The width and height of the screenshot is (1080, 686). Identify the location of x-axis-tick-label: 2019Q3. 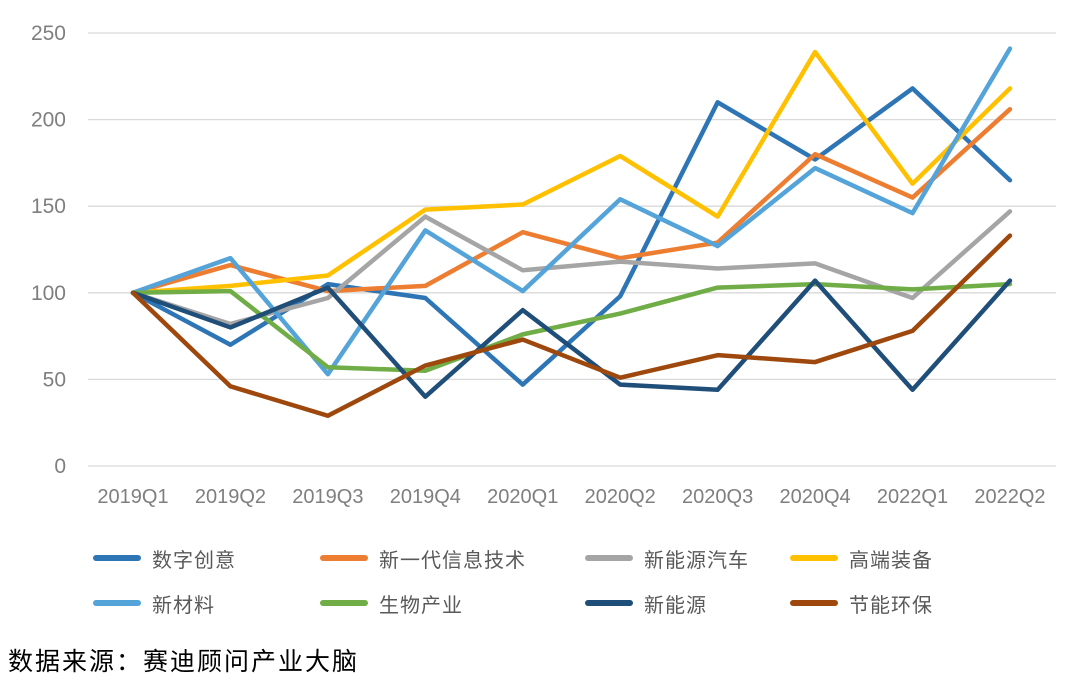
(327, 497).